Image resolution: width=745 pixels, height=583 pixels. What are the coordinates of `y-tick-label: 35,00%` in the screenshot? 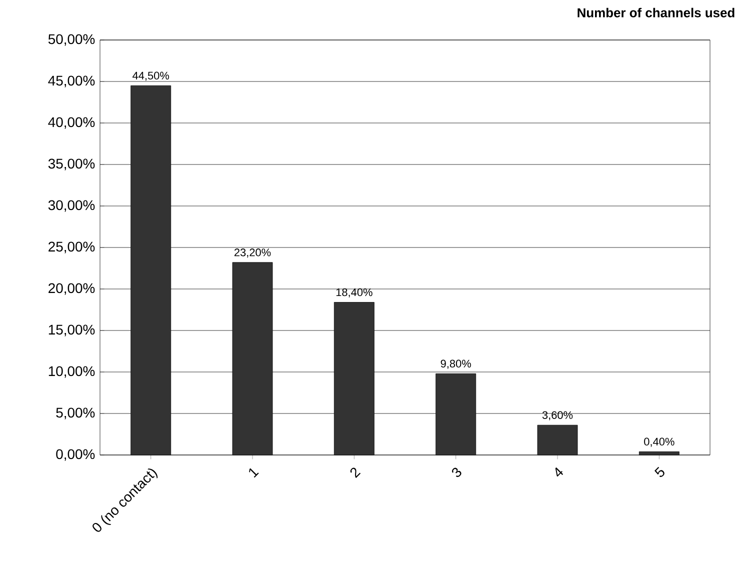 It's located at (71, 164).